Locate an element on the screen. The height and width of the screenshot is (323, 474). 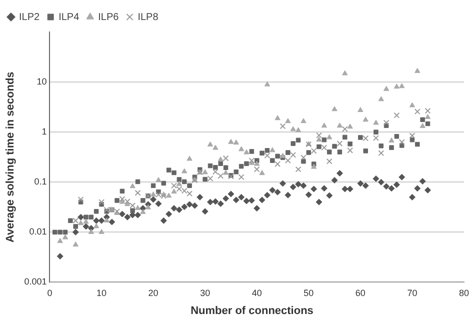
y-tick-label: 0.001 is located at coordinates (35, 281).